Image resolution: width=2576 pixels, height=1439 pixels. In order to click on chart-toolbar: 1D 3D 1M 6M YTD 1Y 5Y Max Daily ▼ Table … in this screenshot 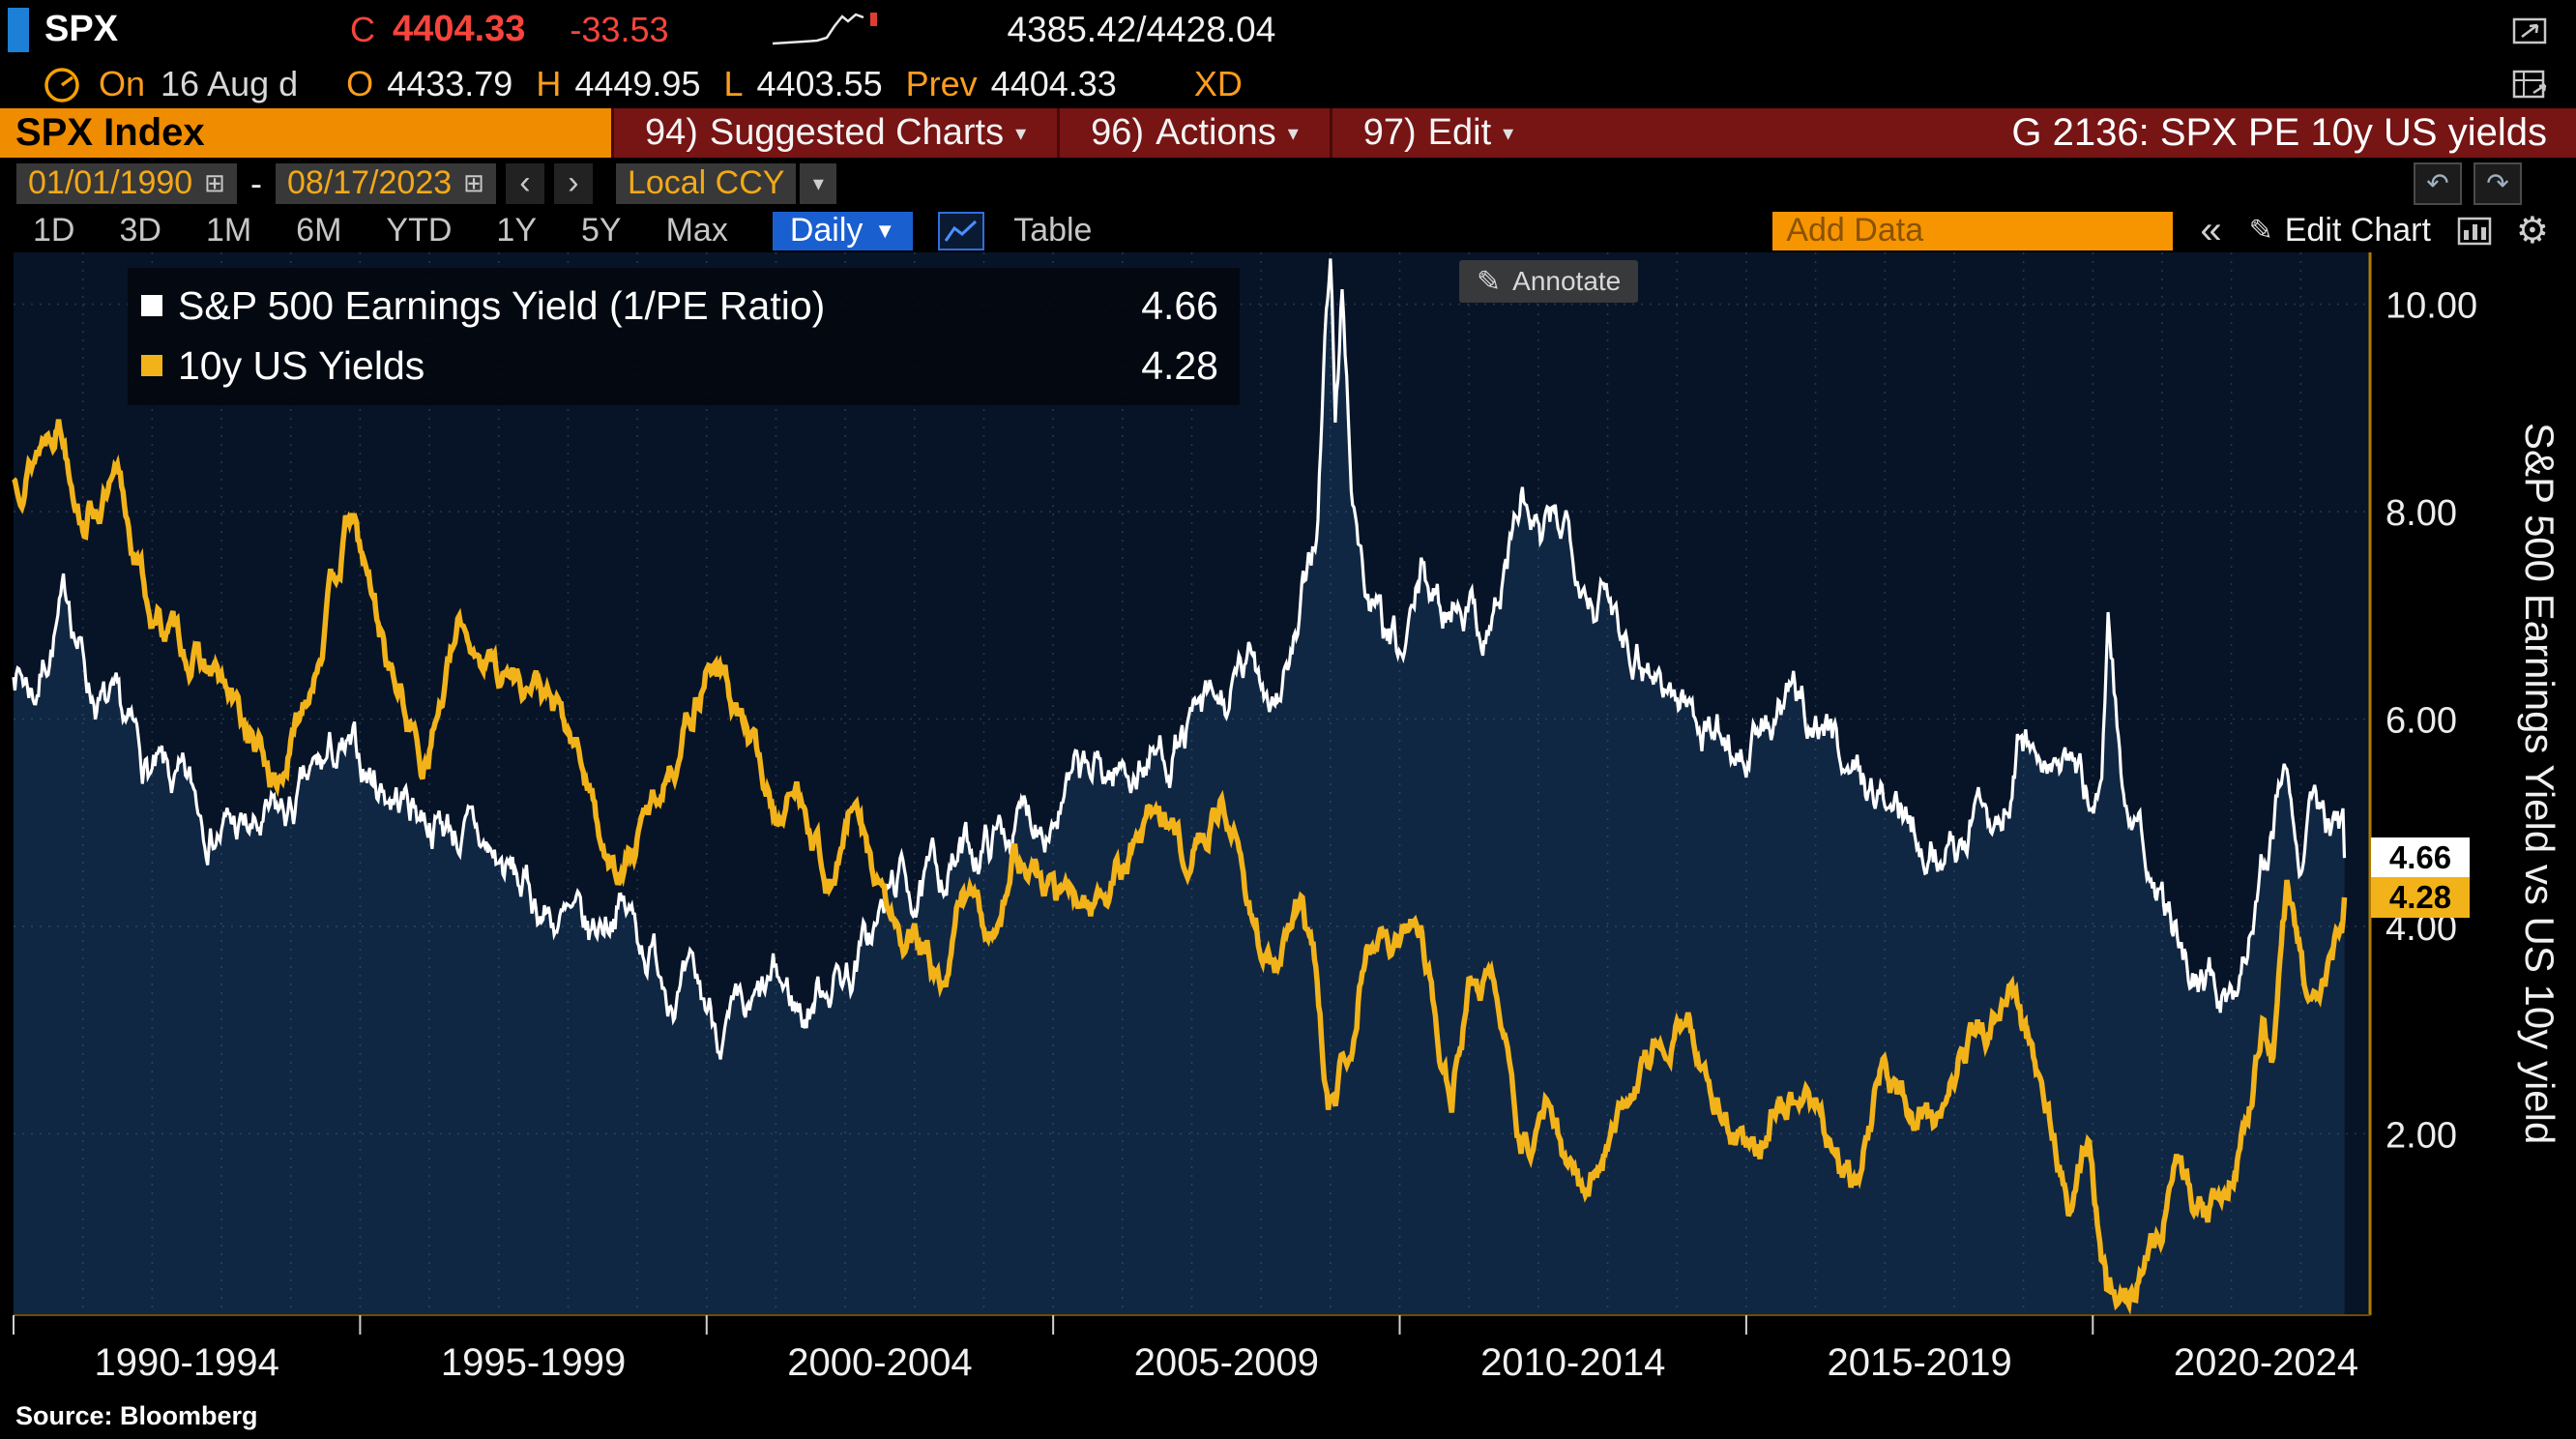, I will do `click(1288, 230)`.